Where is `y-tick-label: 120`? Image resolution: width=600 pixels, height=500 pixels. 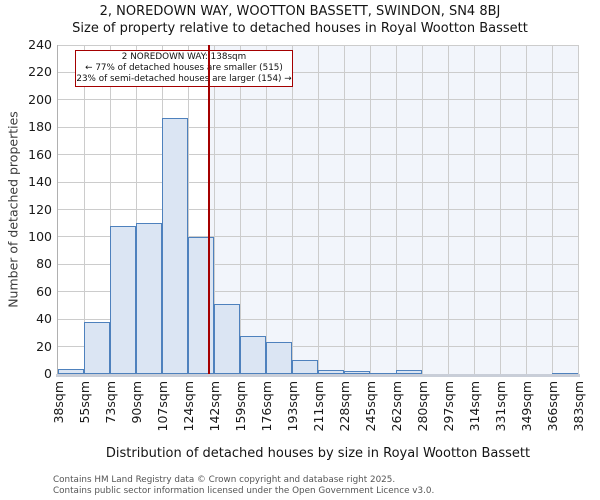
y-tick-label: 120 is located at coordinates (40, 209).